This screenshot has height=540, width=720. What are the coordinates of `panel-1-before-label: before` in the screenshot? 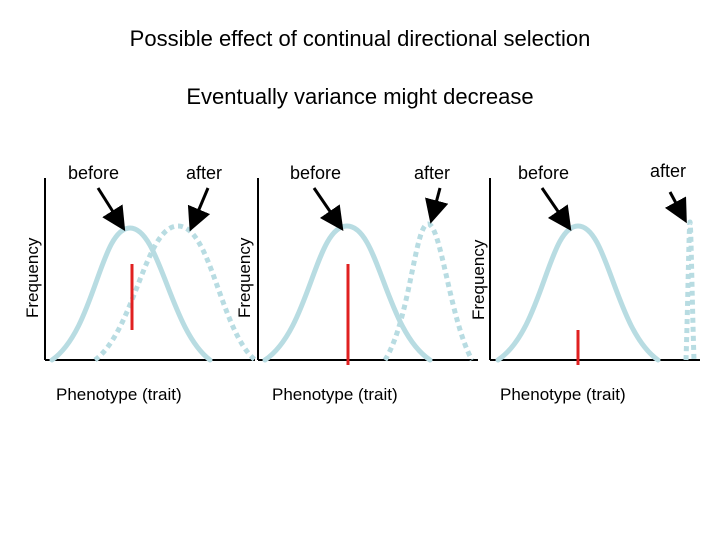 It's located at (93, 173).